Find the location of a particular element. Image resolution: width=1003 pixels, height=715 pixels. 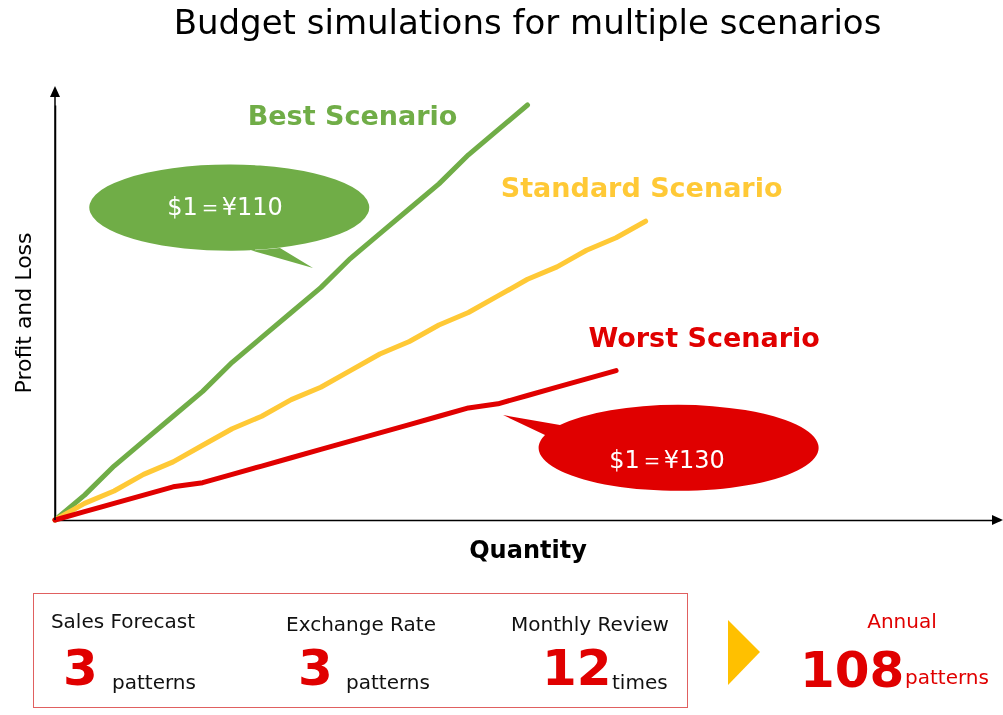

x-axis-title: Quantity is located at coordinates (528, 549).